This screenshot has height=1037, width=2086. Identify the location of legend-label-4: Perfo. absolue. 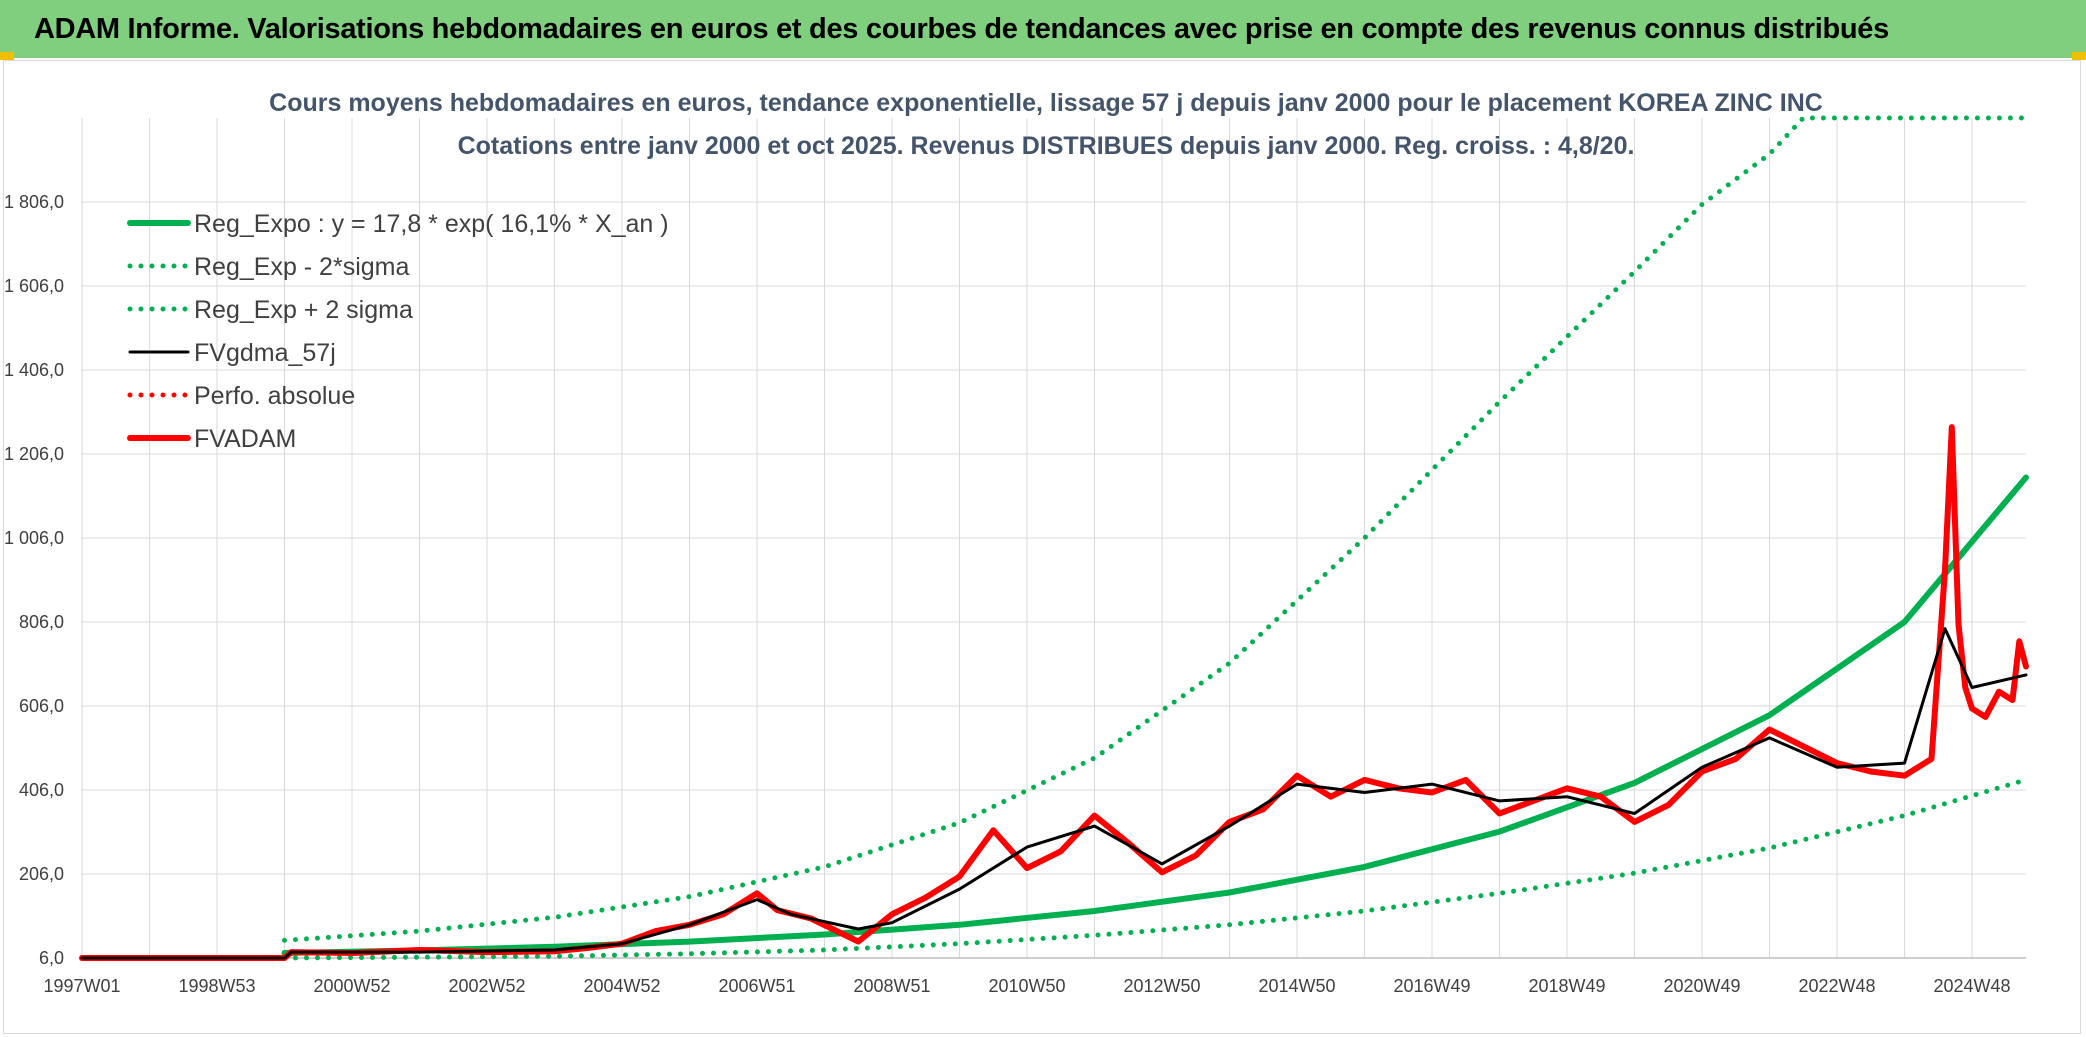
(274, 396).